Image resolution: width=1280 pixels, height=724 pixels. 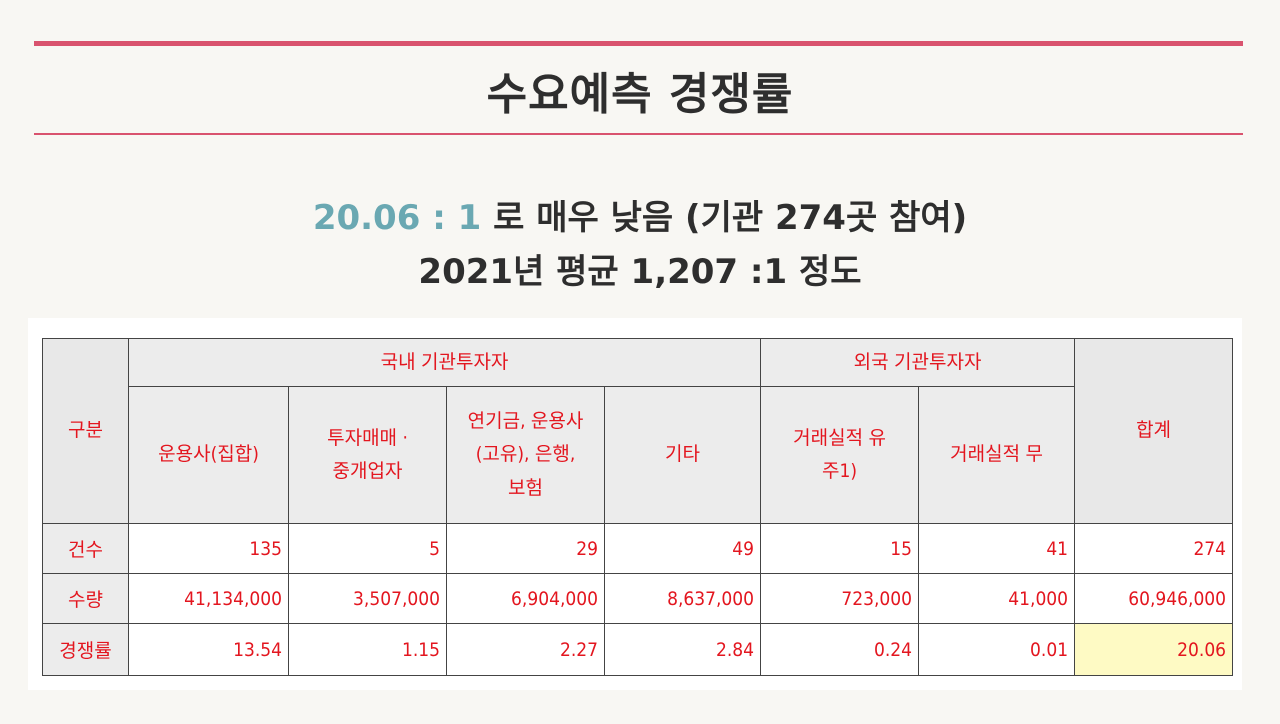 What do you see at coordinates (525, 649) in the screenshot?
I see `table-cell: 2.27` at bounding box center [525, 649].